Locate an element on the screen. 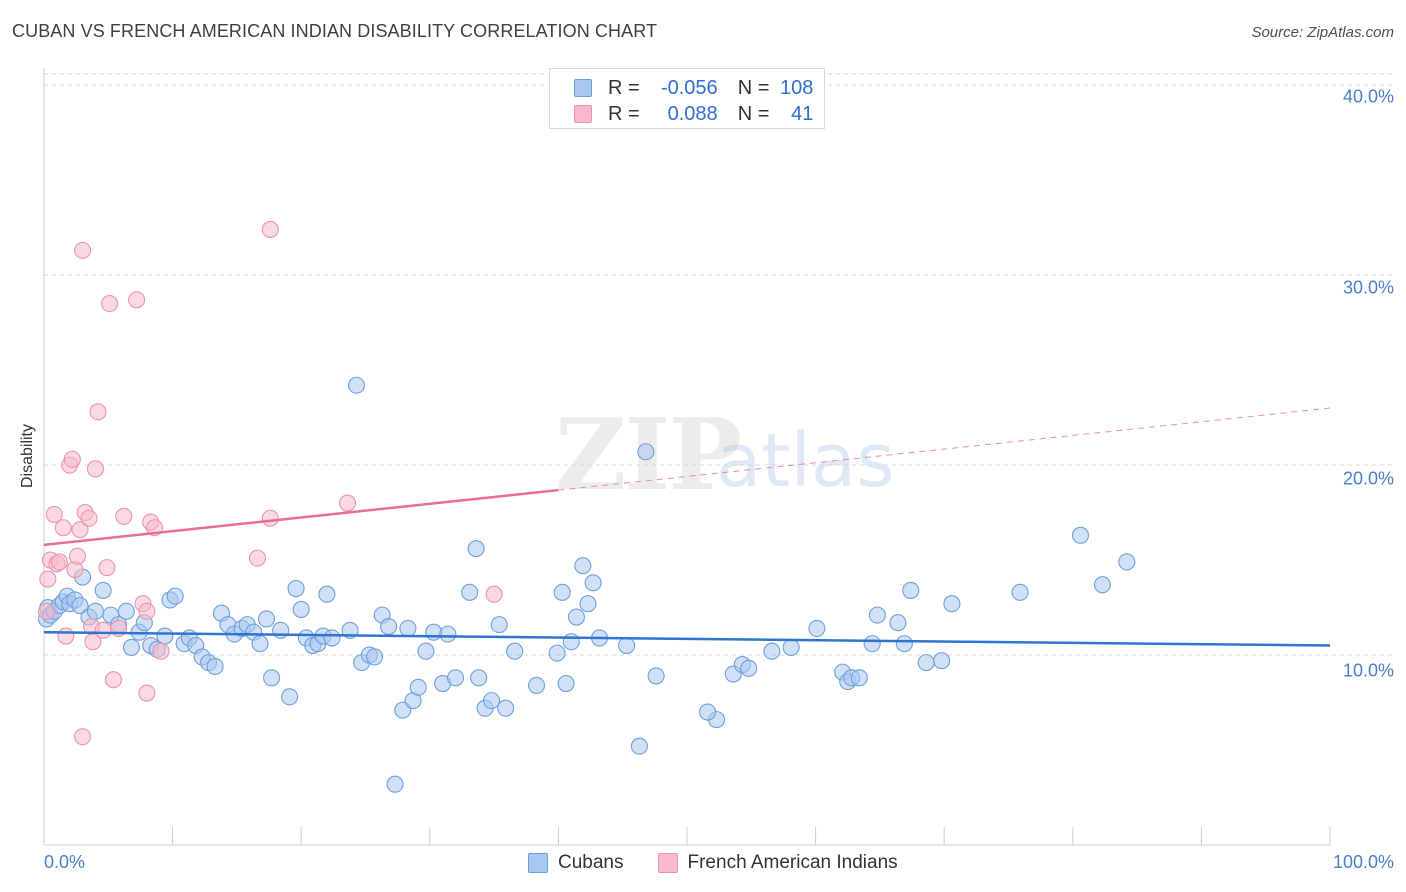  x-tick-label-min: 0.0% is located at coordinates (65, 862).